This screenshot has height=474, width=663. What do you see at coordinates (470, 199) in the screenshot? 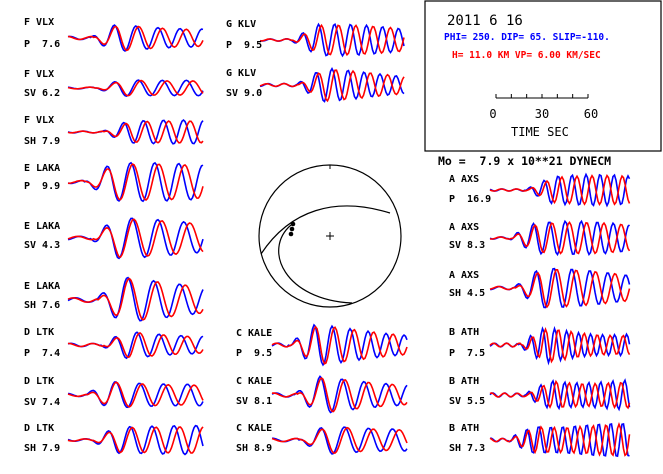
I see `station-comp: P 16.9` at bounding box center [470, 199].